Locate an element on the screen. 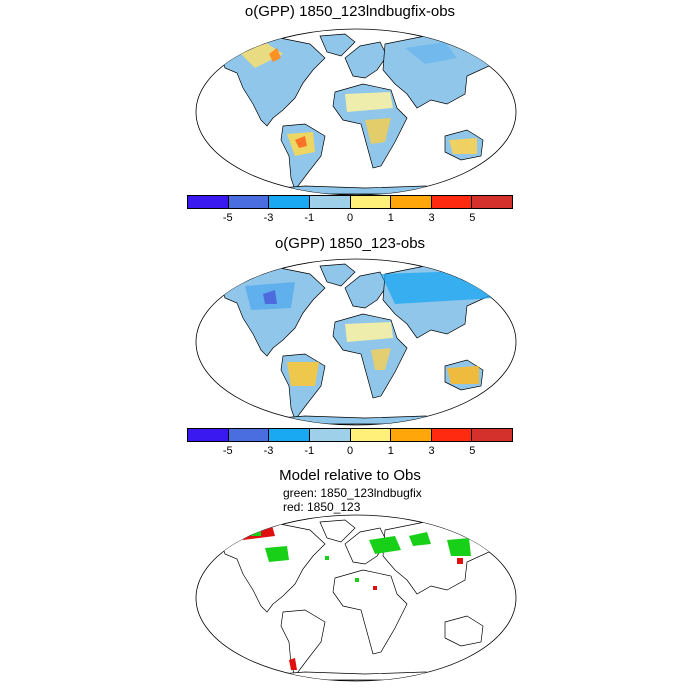 This screenshot has width=700, height=700. map-1-colorbar is located at coordinates (350, 202).